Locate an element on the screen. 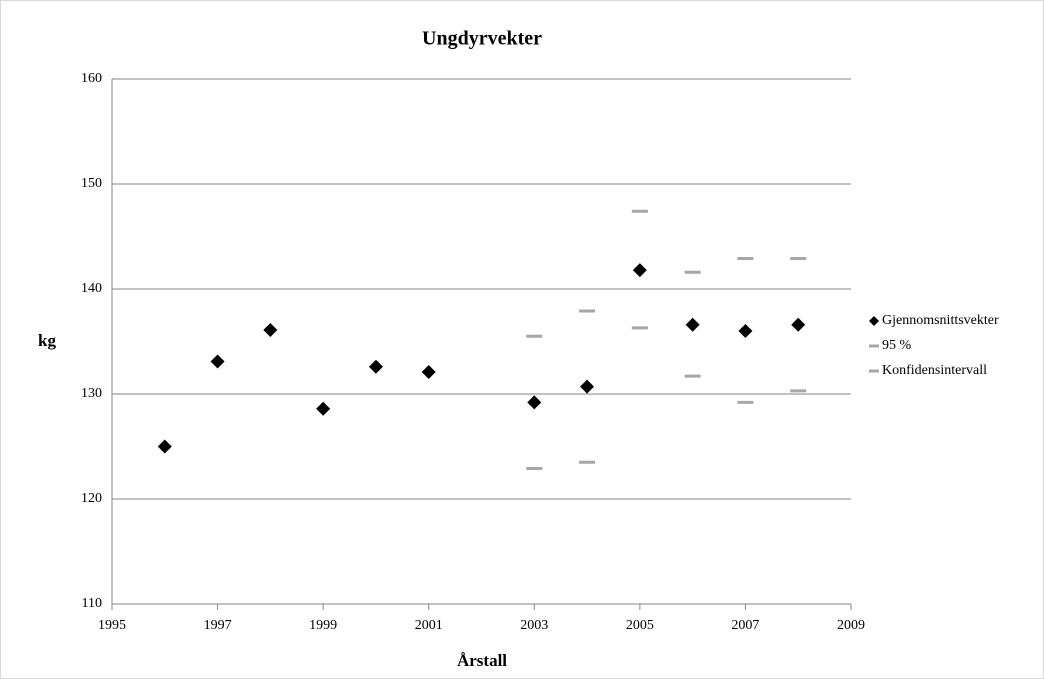 This screenshot has width=1044, height=679. legend-label: Gjennomsnittsvekter is located at coordinates (940, 320).